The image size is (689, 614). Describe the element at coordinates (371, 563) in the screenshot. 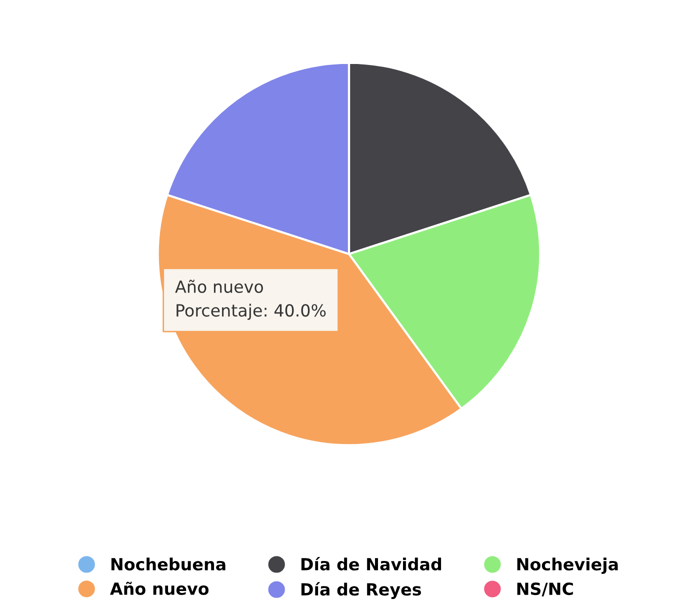

I see `legend-label: Día de Navidad` at that location.